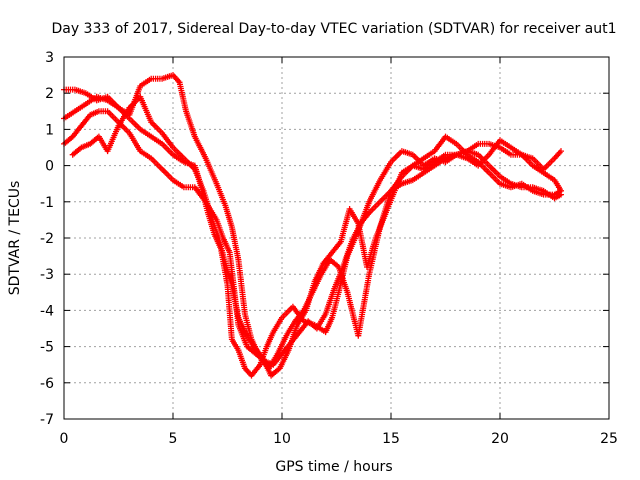 This screenshot has height=480, width=640. I want to click on x-tick-label: 25, so click(609, 439).